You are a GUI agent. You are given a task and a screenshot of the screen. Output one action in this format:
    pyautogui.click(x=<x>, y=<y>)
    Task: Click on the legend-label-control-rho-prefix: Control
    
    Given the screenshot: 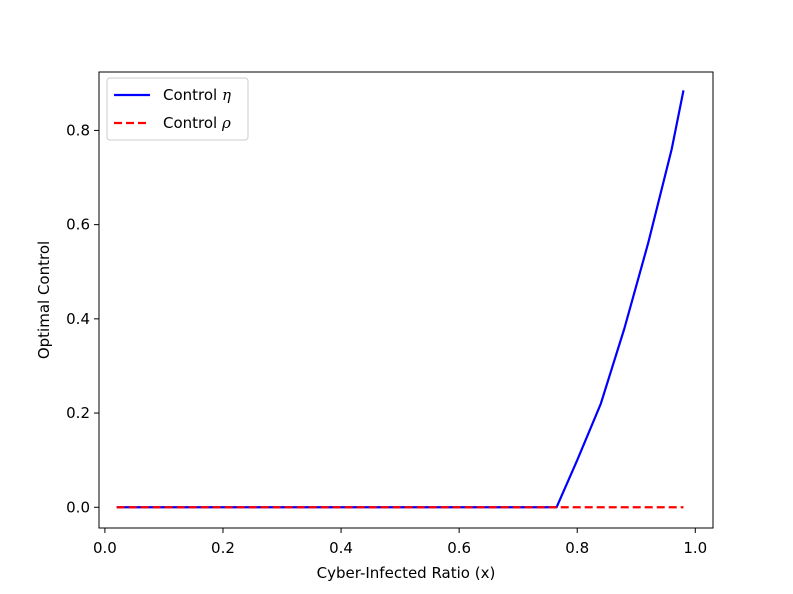 What is the action you would take?
    pyautogui.click(x=192, y=123)
    